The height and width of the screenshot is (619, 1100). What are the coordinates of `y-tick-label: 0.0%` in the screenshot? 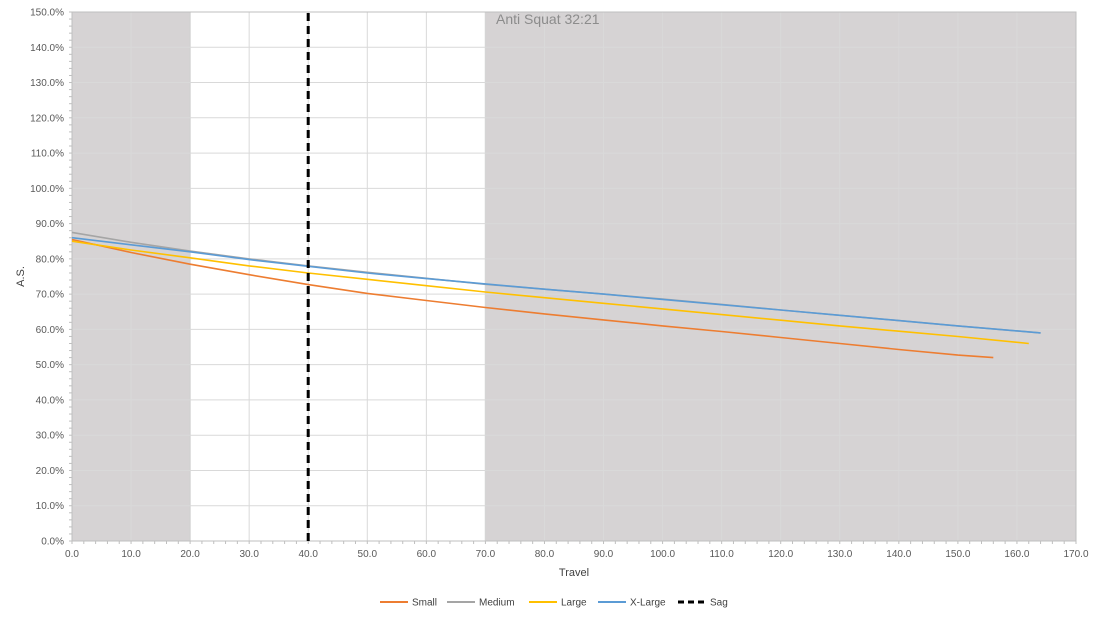 It's located at (52, 542).